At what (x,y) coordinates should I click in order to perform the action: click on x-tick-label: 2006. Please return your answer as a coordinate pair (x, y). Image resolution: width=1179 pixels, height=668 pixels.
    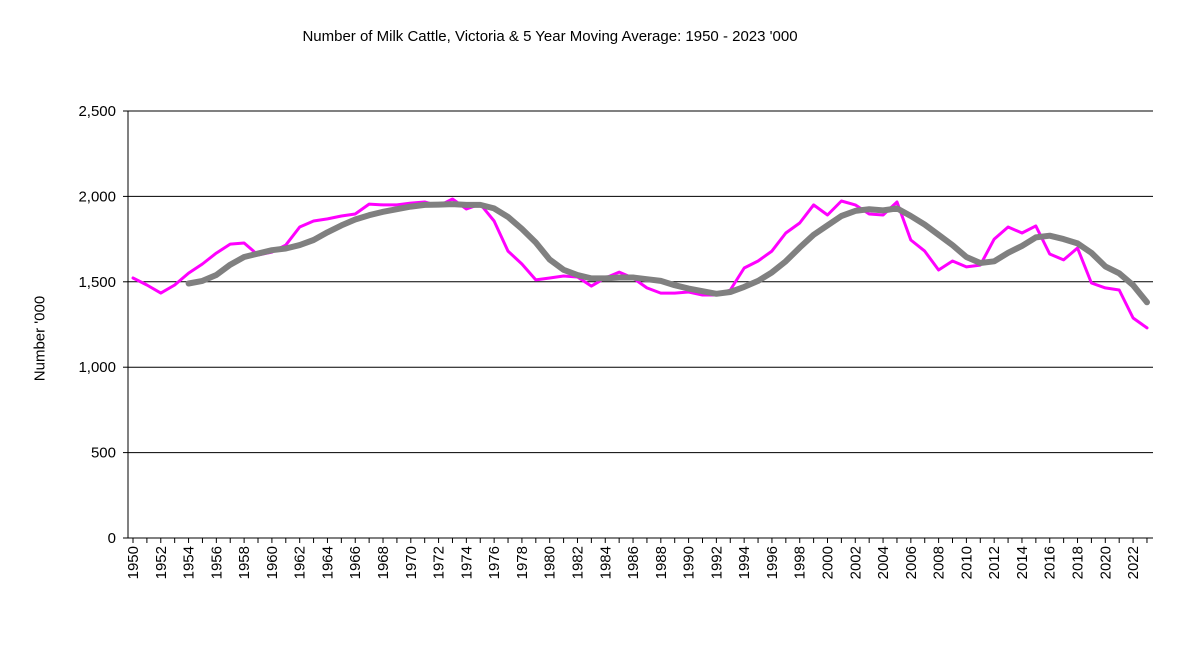
    Looking at the image, I should click on (911, 562).